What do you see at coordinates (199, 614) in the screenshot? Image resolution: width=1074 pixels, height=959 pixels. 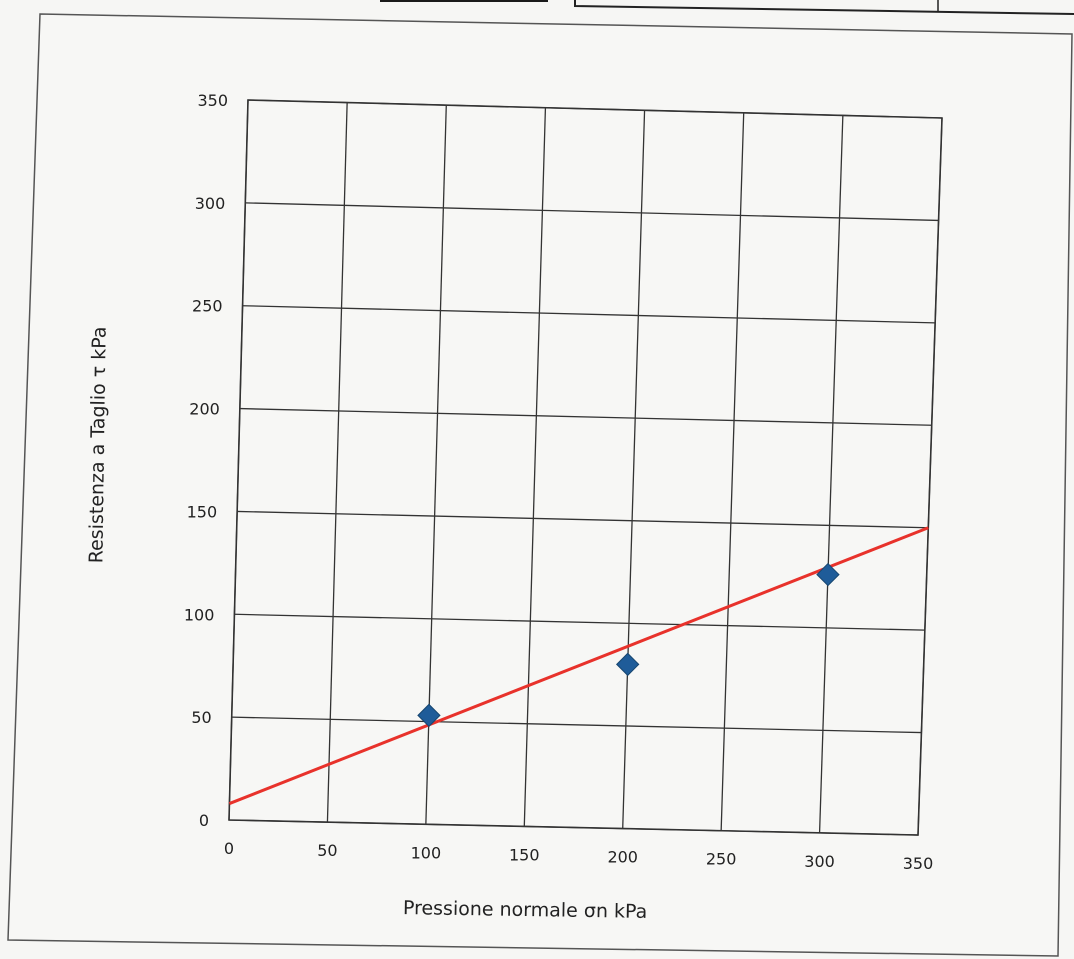 I see `y-tick-label: 100` at bounding box center [199, 614].